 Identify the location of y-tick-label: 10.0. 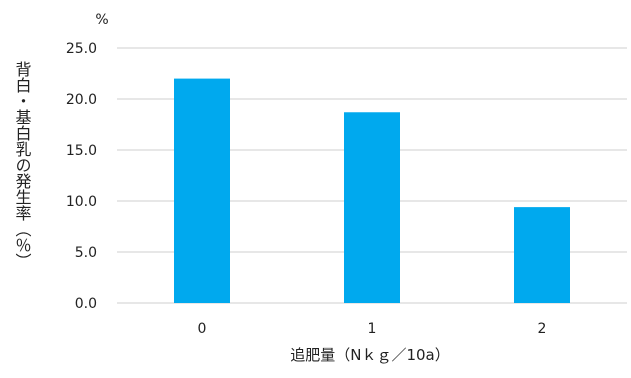
(81, 202).